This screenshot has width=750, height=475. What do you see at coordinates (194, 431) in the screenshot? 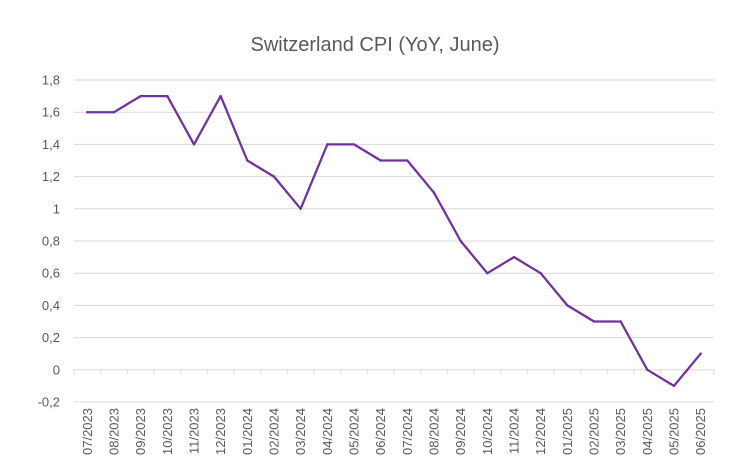
I see `x-tick-label: 11/2023` at bounding box center [194, 431].